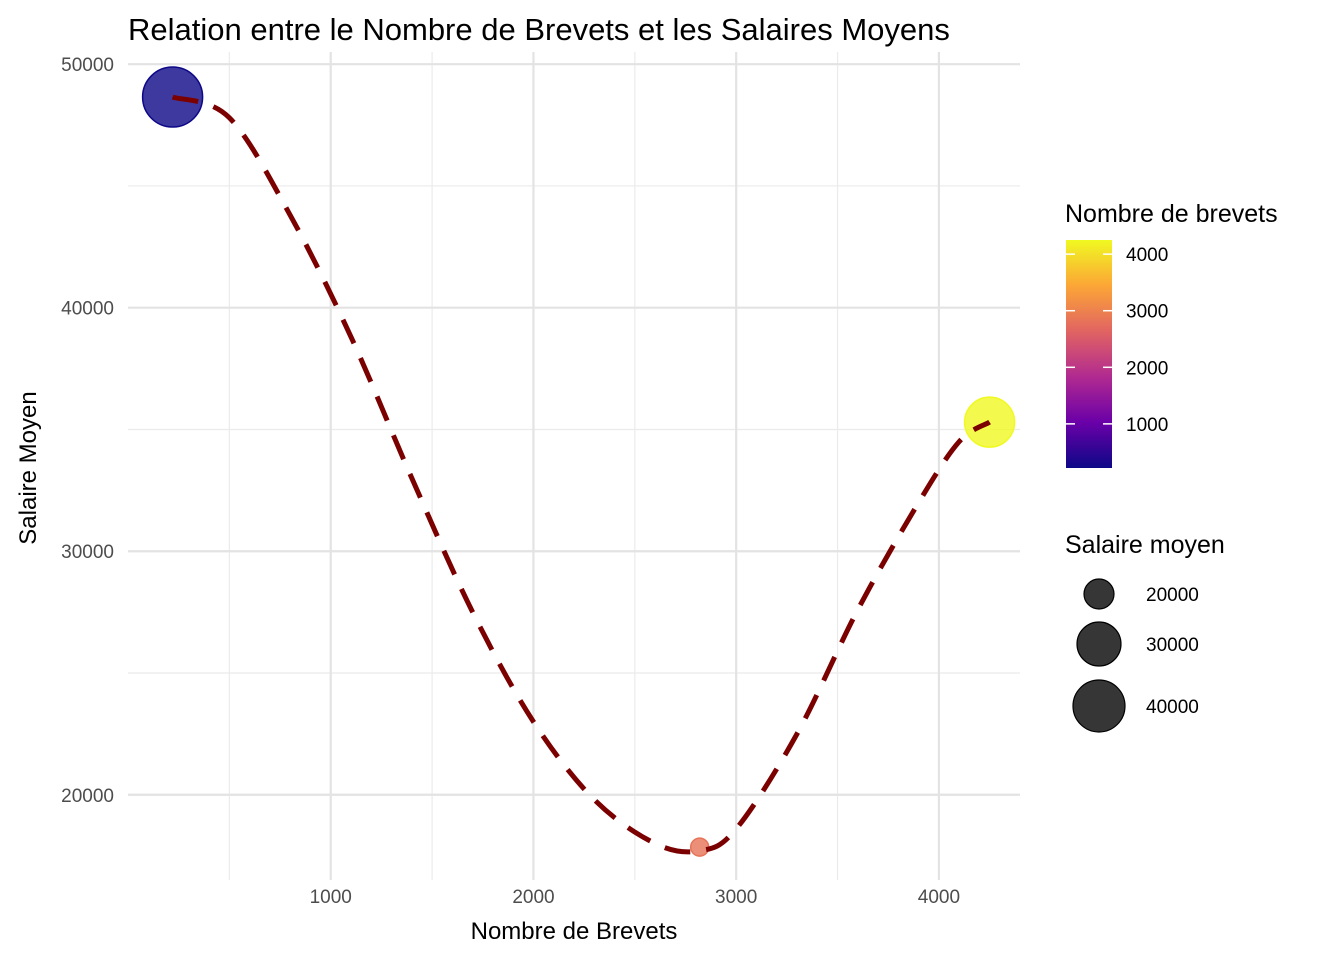 This screenshot has width=1344, height=960. I want to click on color-legend-label: 3000, so click(1147, 312).